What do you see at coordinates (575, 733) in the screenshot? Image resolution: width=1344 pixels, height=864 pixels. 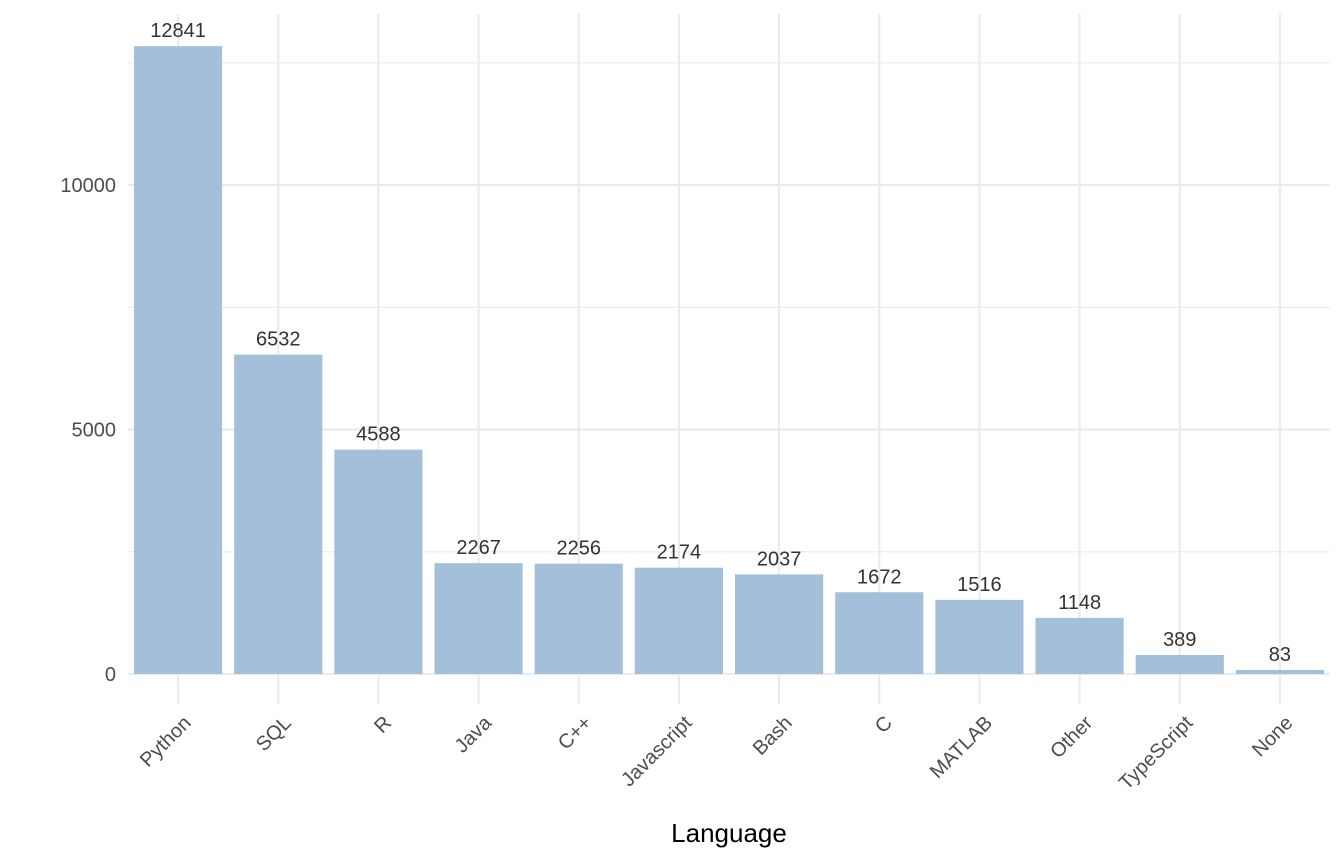 I see `x-tick-label: C++` at bounding box center [575, 733].